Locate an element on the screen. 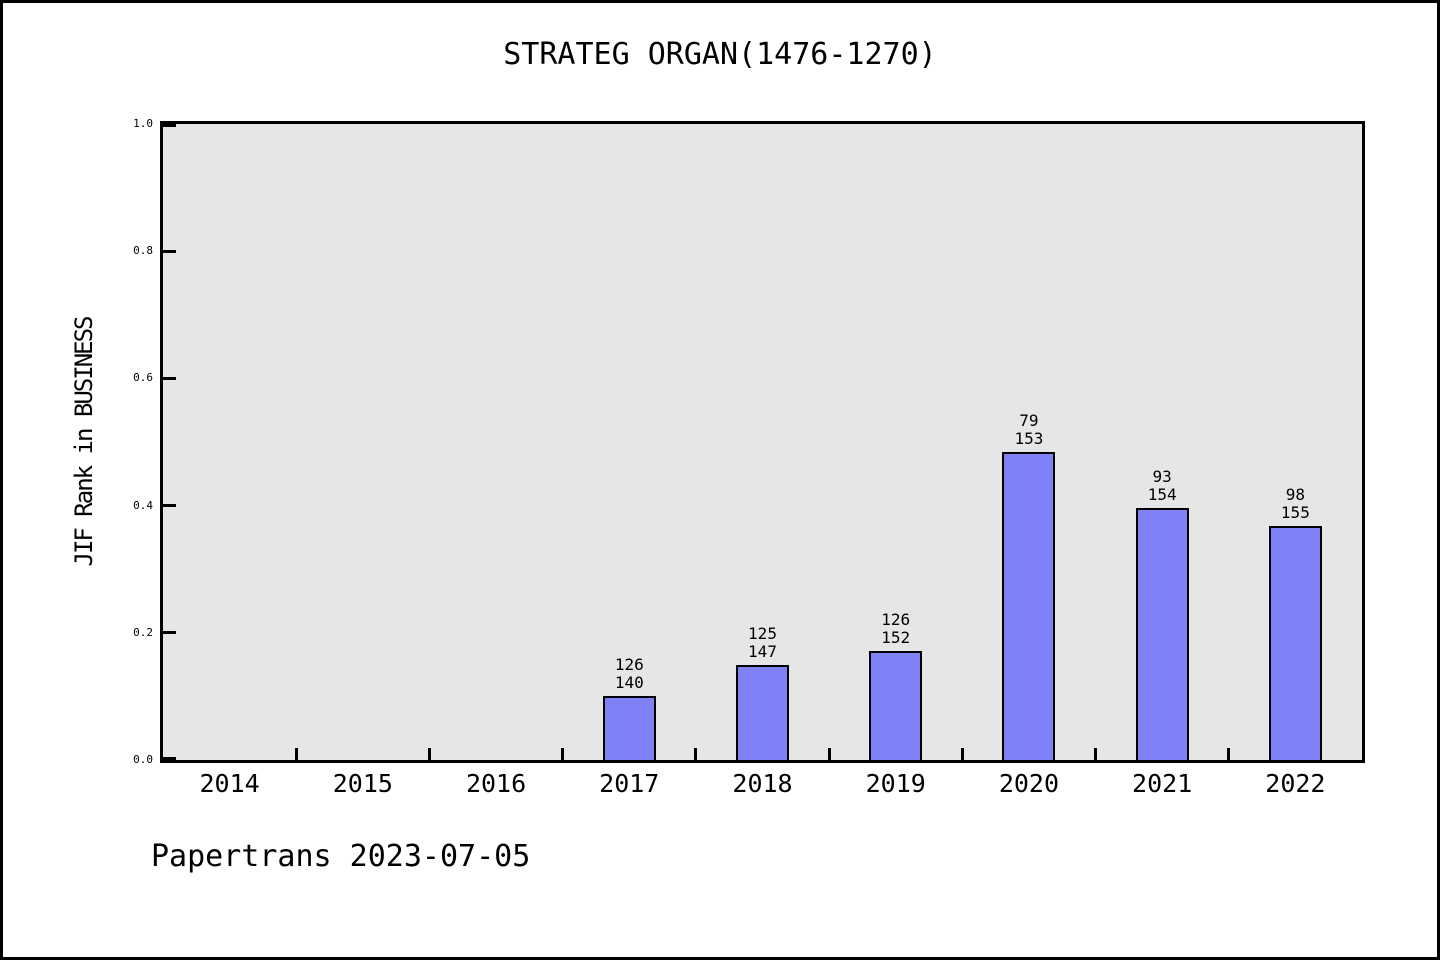 The image size is (1440, 960). bar-label: 93 154 is located at coordinates (1162, 485).